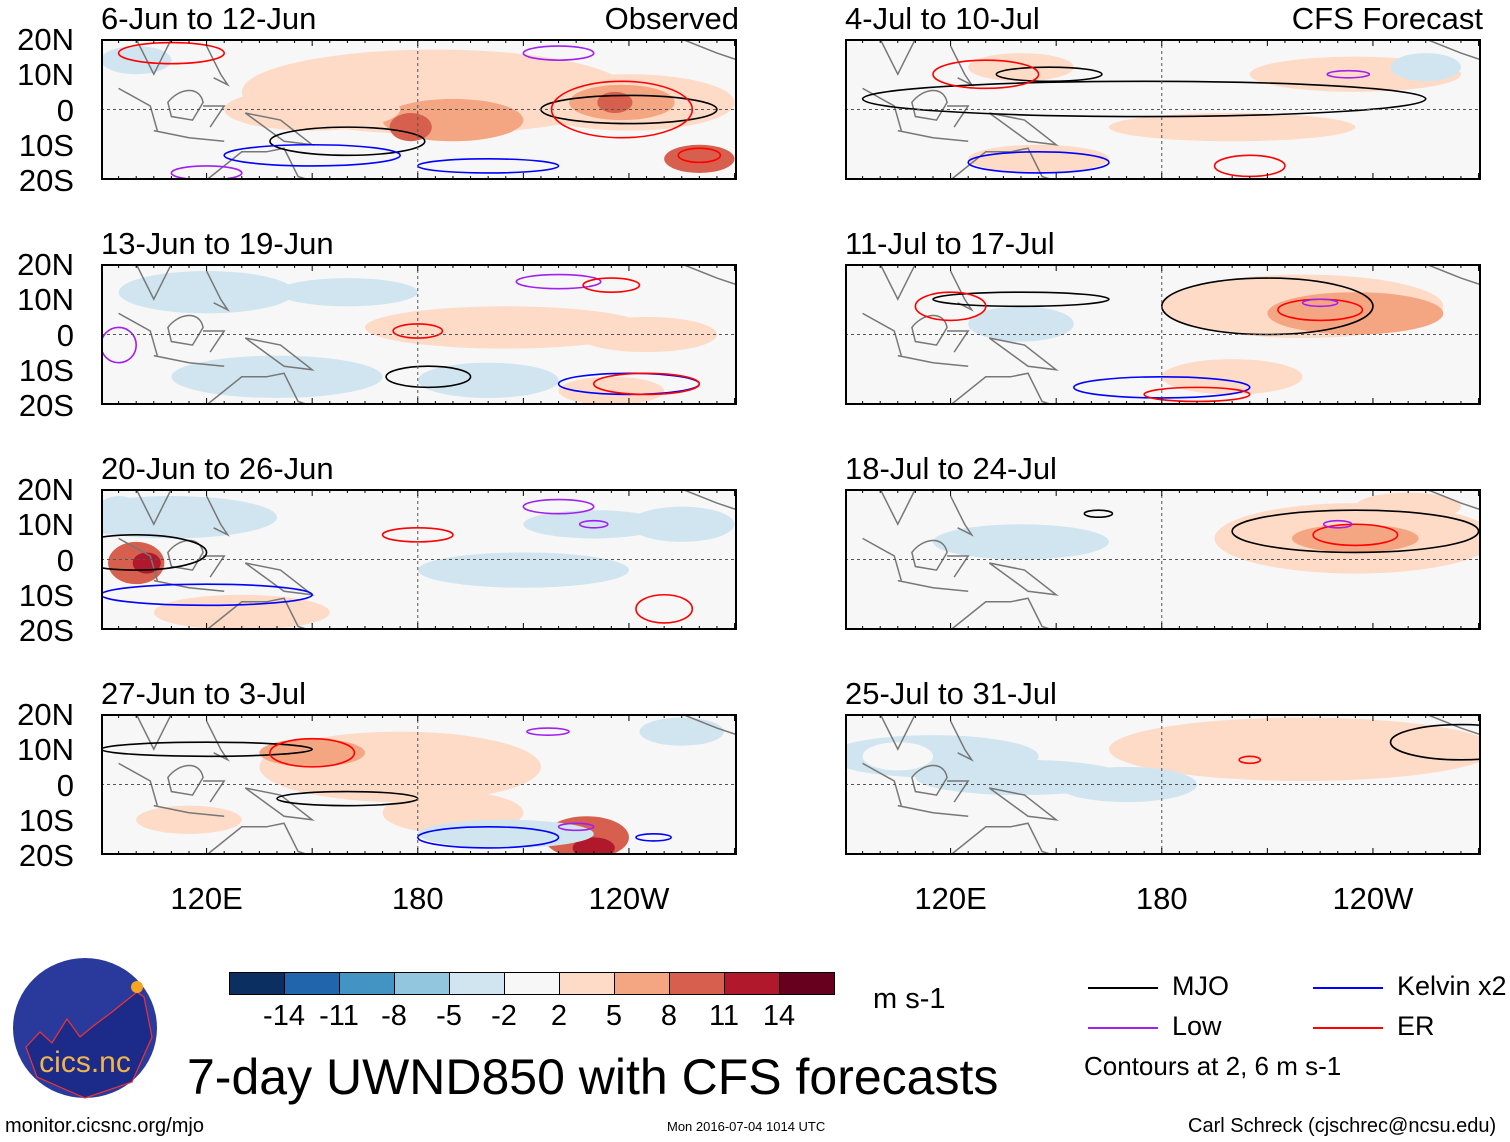  What do you see at coordinates (779, 1016) in the screenshot?
I see `colorbar-label: 14` at bounding box center [779, 1016].